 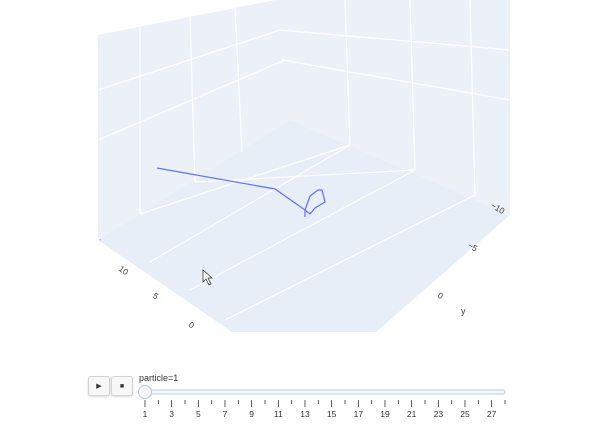 I want to click on slider-value: 1, so click(x=176, y=378).